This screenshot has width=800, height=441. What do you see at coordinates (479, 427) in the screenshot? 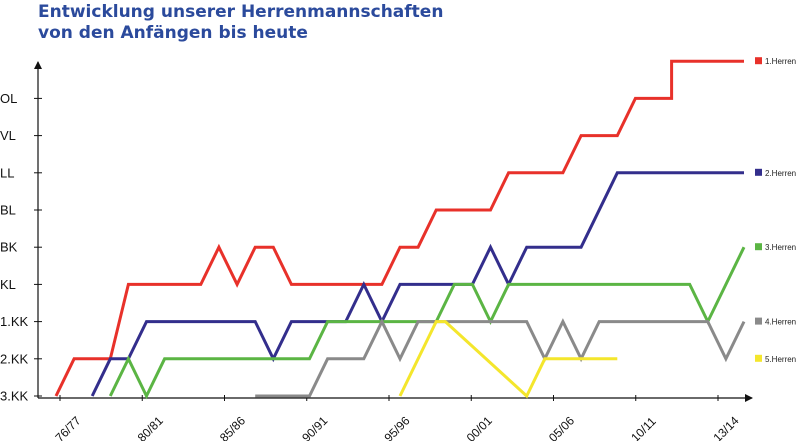
I see `x-tick-label: 00/01` at bounding box center [479, 427].